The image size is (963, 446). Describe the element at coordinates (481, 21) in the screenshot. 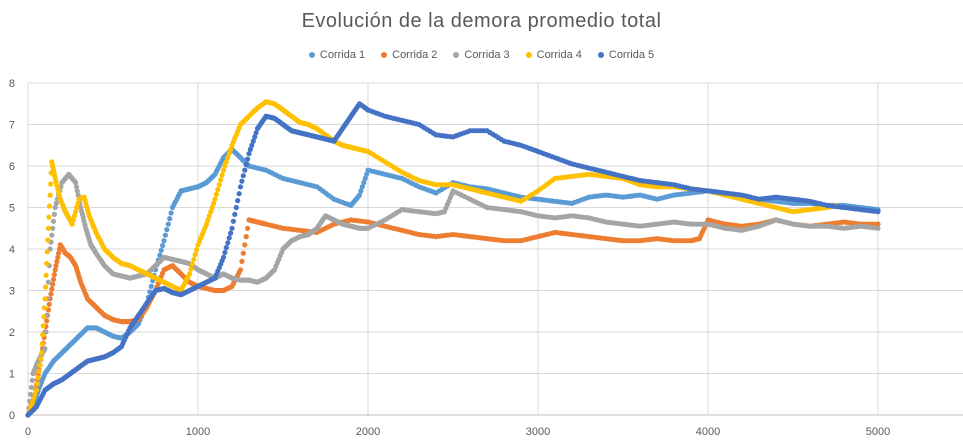

I see `chart-title: Evolución de la demora promedio total` at that location.